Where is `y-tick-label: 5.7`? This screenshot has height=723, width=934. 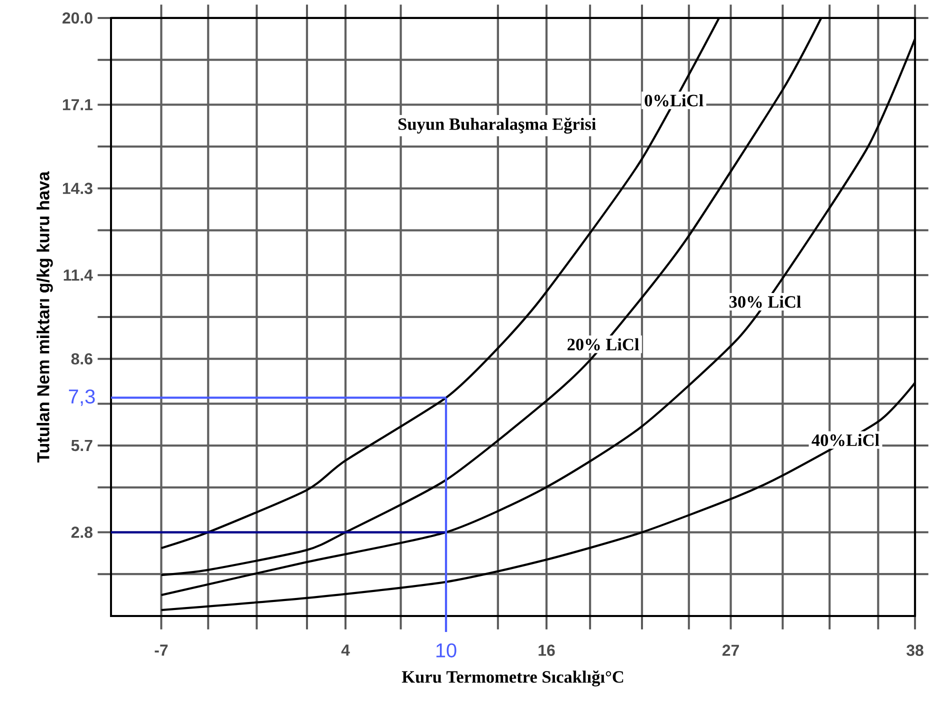
y-tick-label: 5.7 is located at coordinates (81, 446).